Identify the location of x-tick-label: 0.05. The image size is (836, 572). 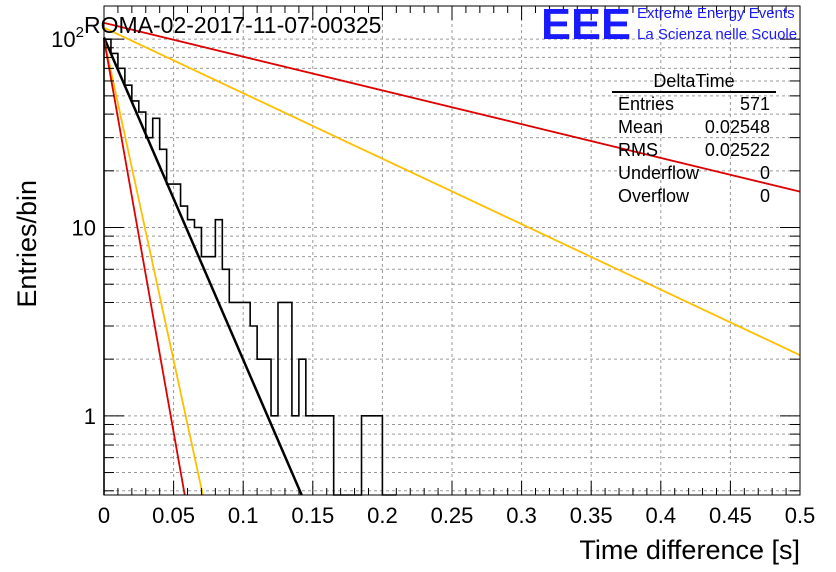
(173, 515).